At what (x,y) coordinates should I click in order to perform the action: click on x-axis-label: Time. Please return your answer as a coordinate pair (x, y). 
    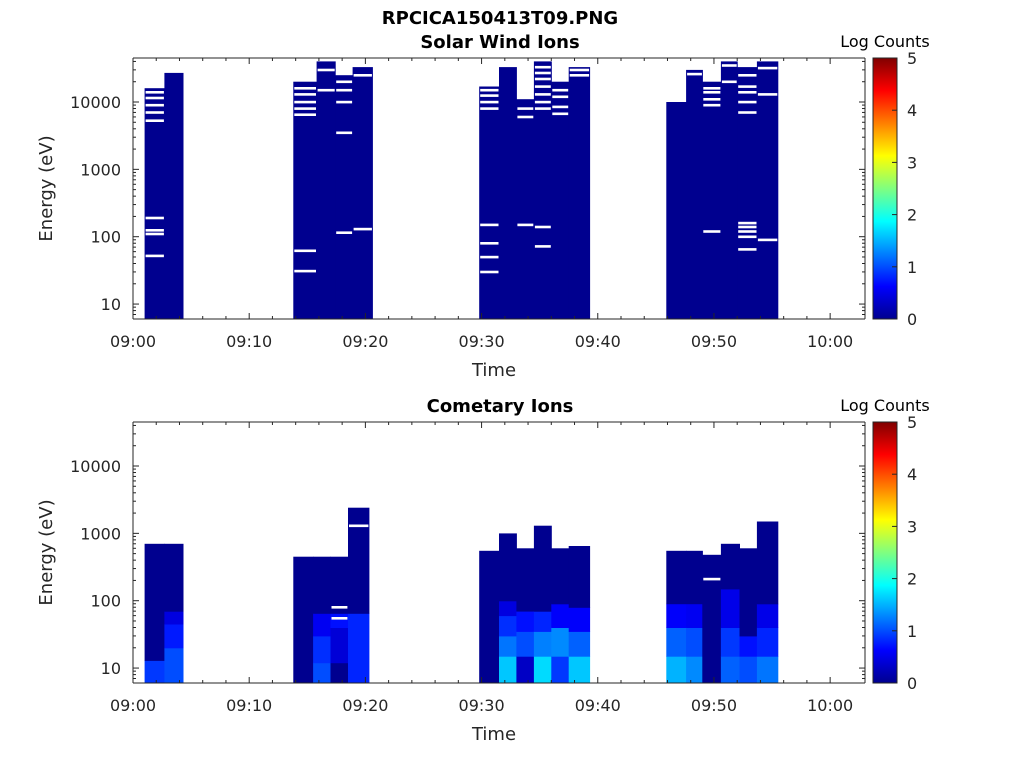
    Looking at the image, I should click on (493, 370).